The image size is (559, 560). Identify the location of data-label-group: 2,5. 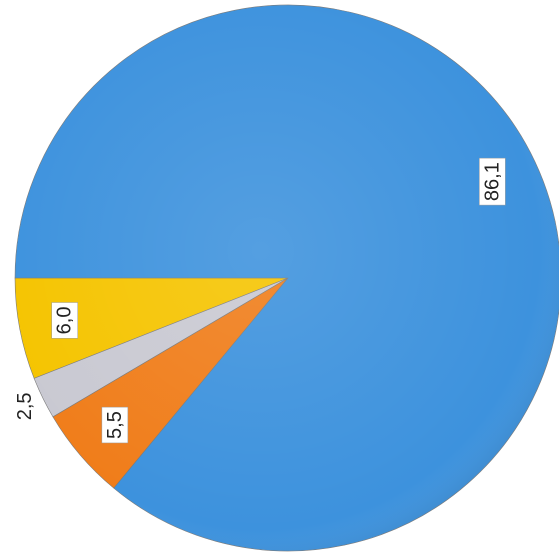
(25, 406).